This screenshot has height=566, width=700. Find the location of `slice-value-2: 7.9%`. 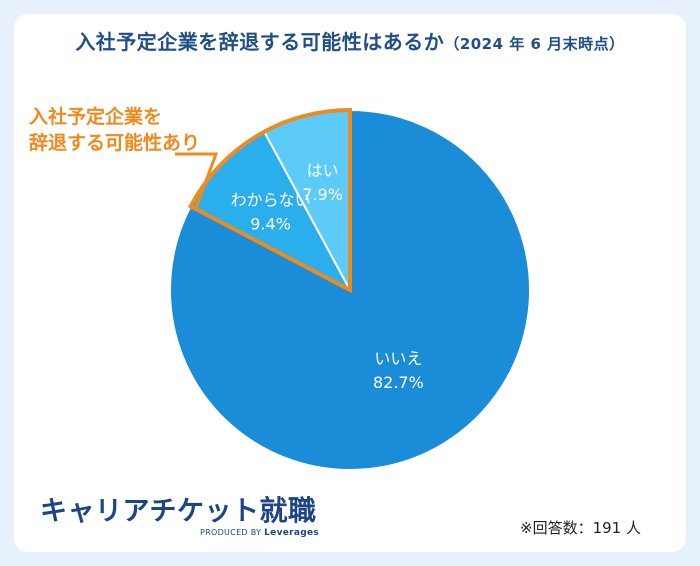

slice-value-2: 7.9% is located at coordinates (322, 194).